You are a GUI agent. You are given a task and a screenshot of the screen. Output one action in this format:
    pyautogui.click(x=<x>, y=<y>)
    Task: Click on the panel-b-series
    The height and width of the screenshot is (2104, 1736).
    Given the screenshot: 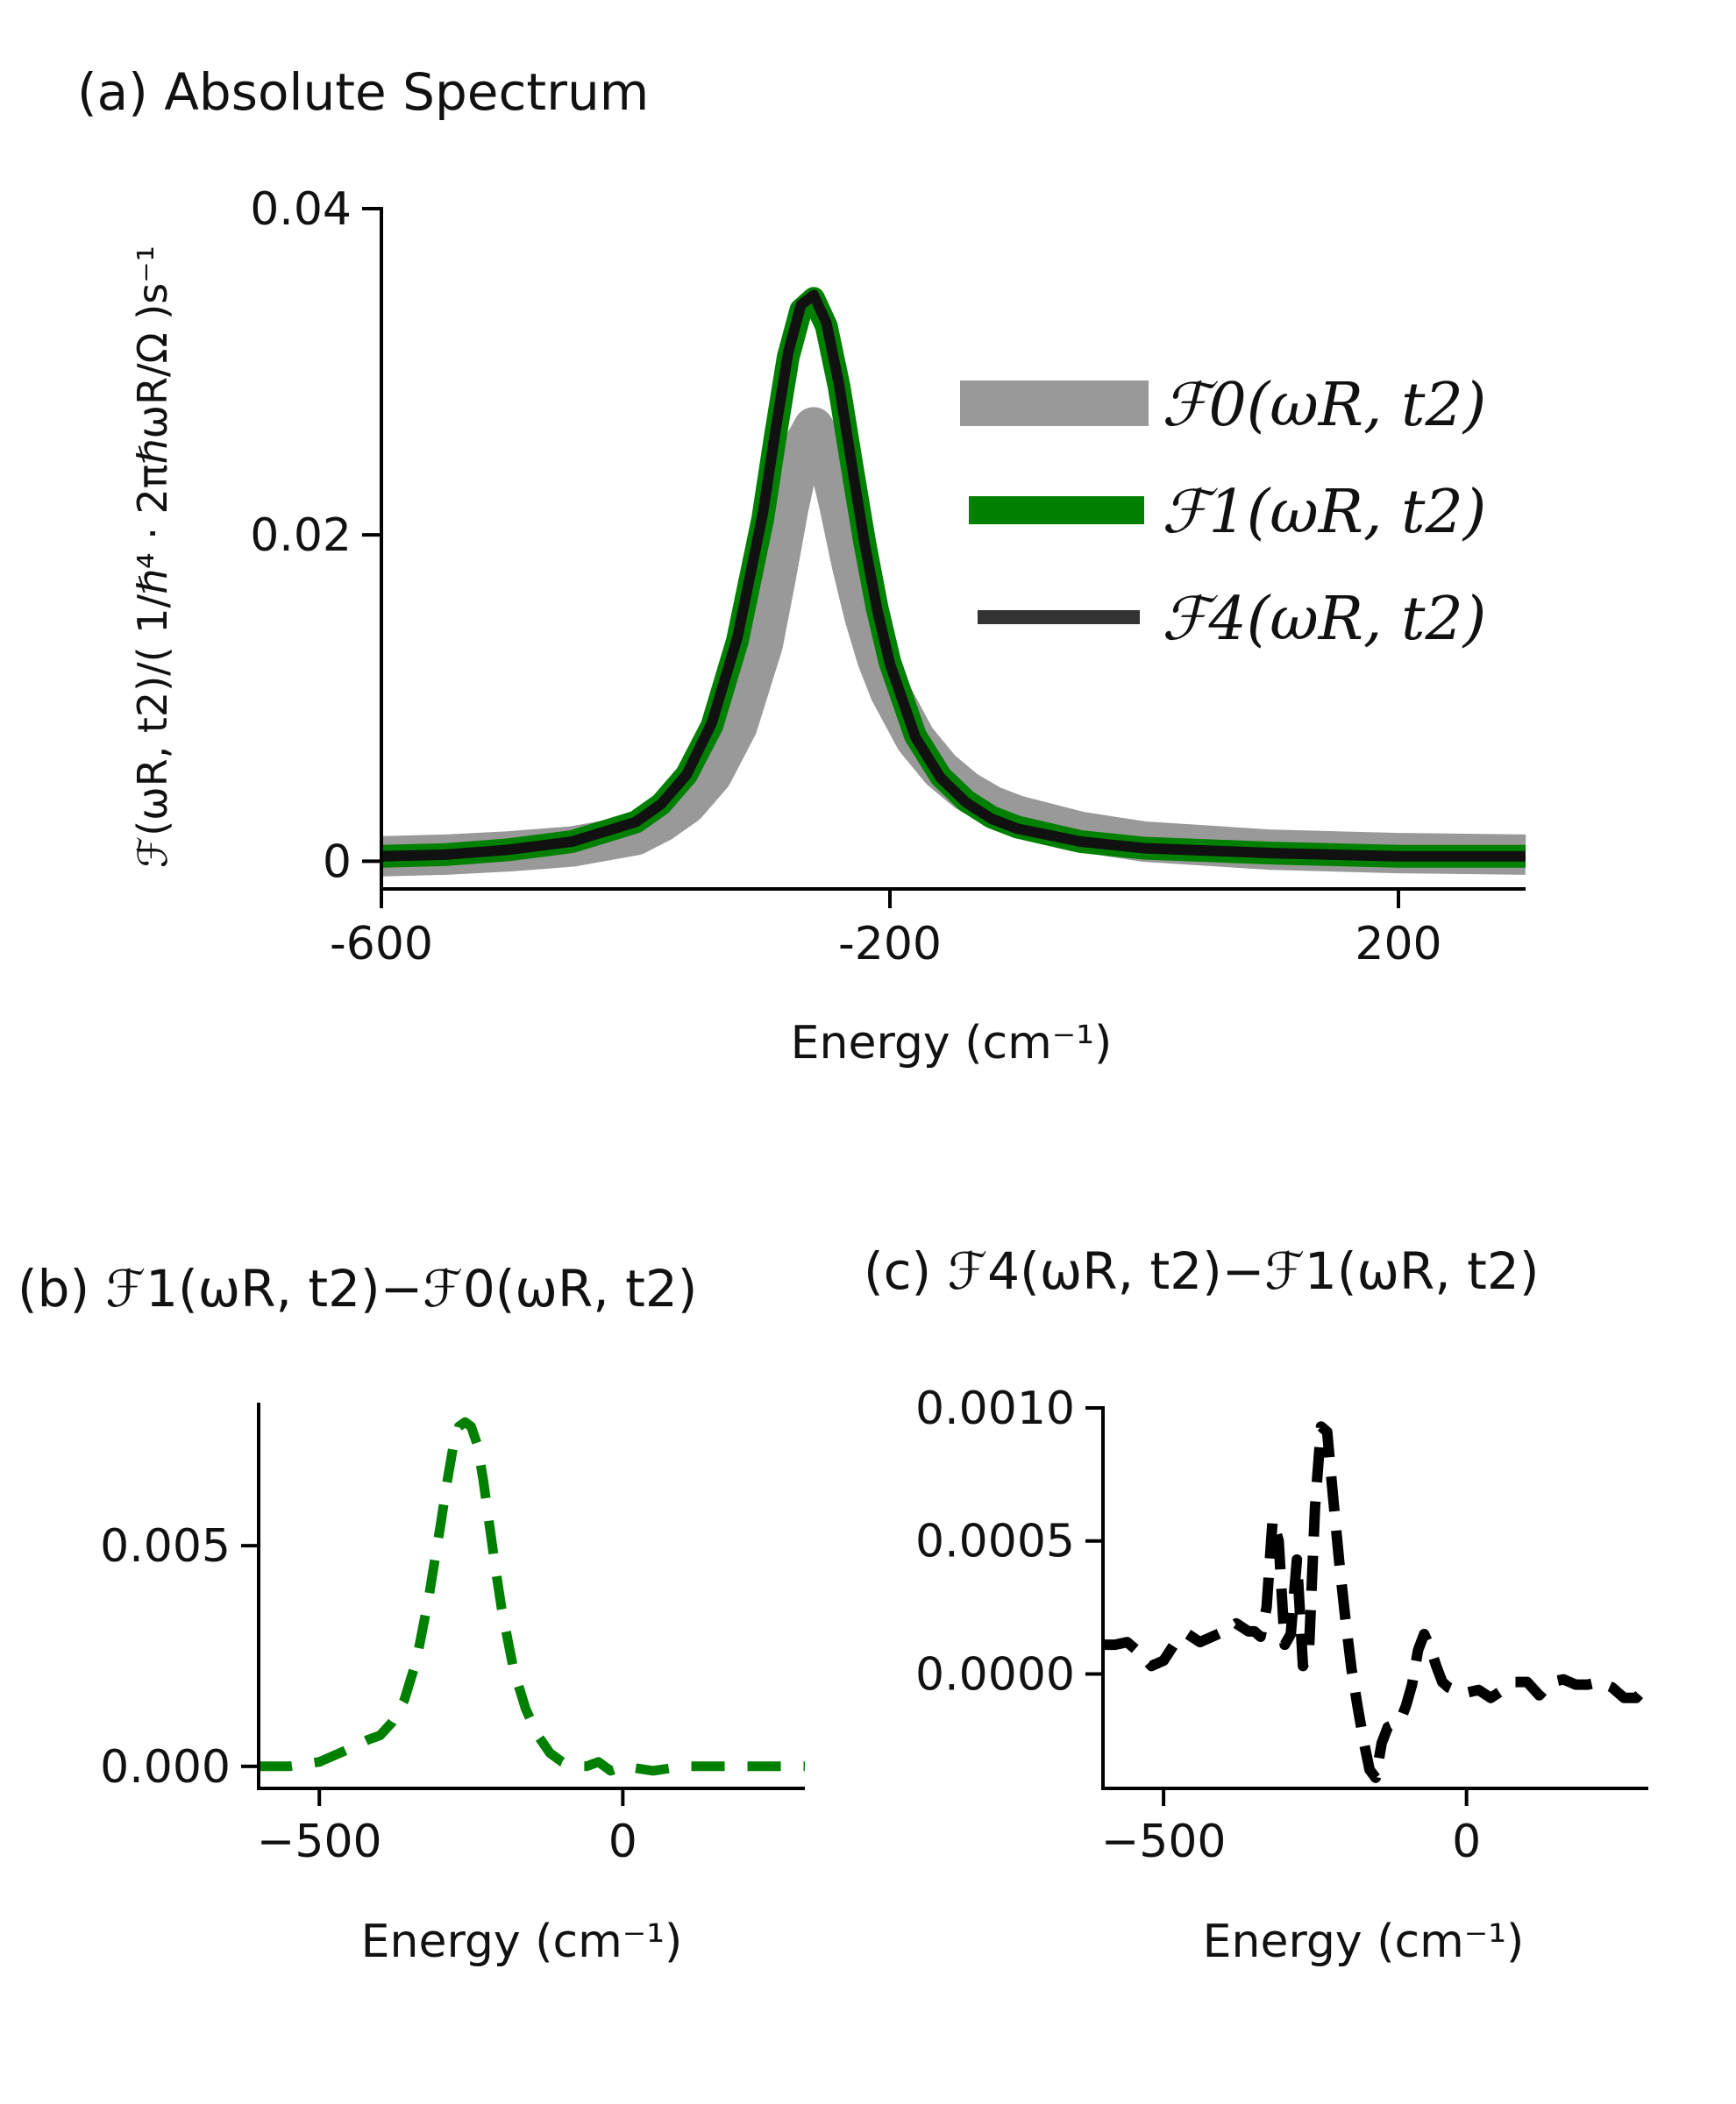 What is the action you would take?
    pyautogui.click(x=532, y=1596)
    